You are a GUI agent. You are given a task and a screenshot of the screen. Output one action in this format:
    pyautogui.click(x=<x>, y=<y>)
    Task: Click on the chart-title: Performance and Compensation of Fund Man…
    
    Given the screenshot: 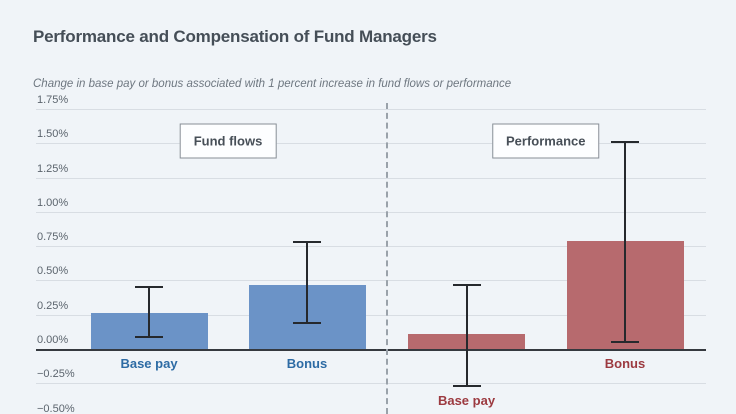 What is the action you would take?
    pyautogui.click(x=235, y=36)
    